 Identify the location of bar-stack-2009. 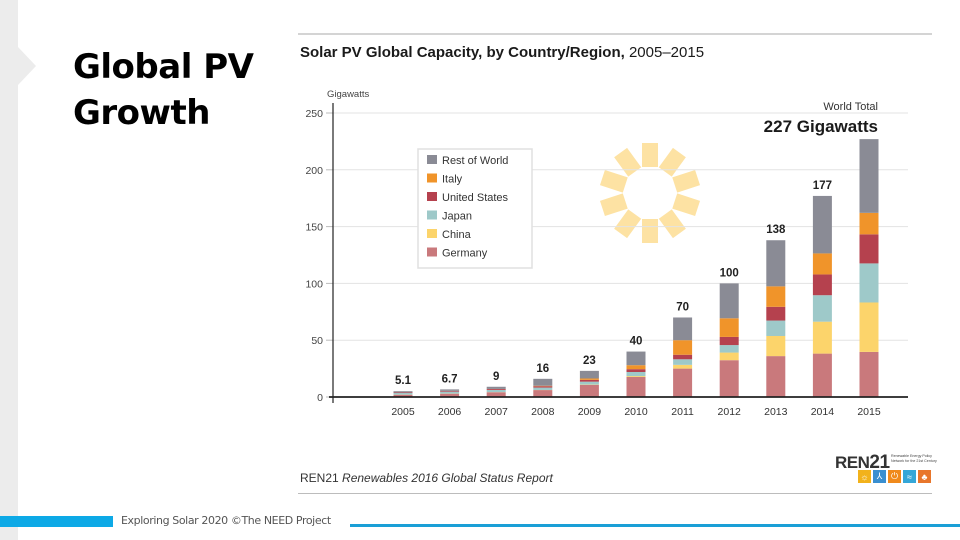
(589, 383).